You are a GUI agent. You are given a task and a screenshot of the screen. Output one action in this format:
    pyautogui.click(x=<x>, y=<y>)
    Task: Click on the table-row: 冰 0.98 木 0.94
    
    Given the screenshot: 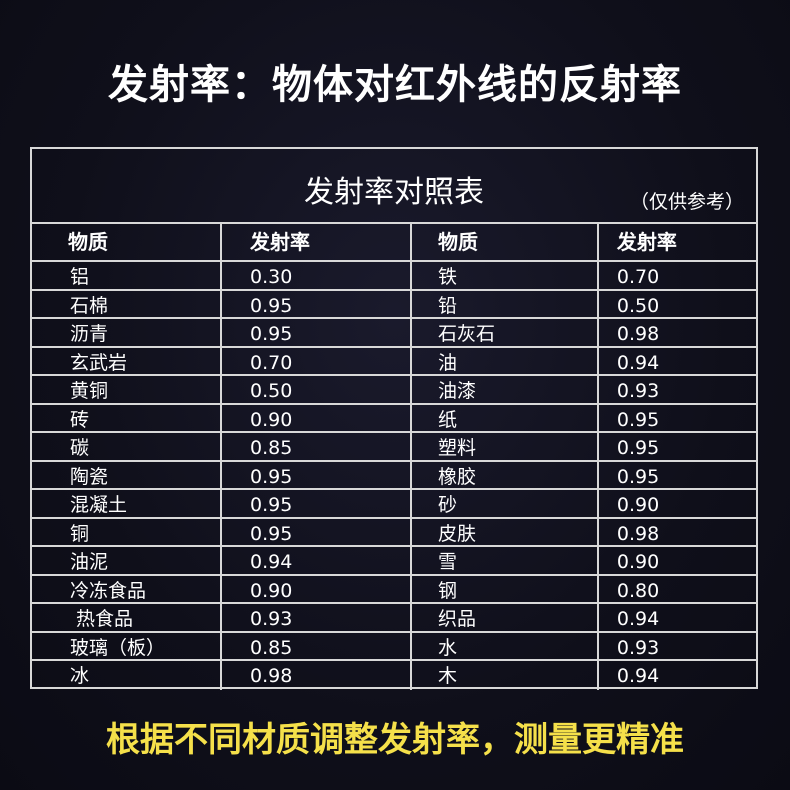 What is the action you would take?
    pyautogui.click(x=394, y=675)
    